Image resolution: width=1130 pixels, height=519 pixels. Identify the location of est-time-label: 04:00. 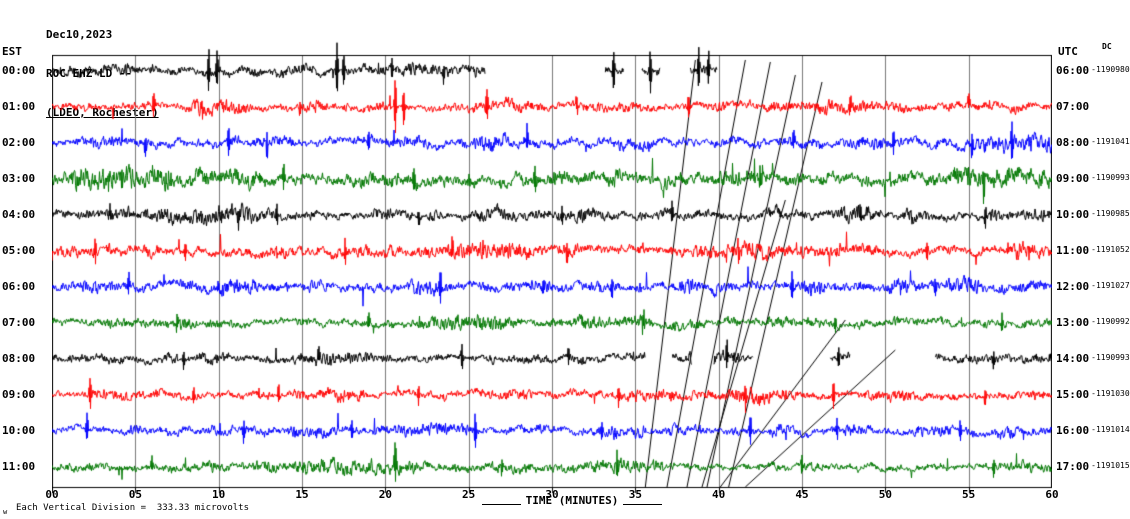
(19, 214).